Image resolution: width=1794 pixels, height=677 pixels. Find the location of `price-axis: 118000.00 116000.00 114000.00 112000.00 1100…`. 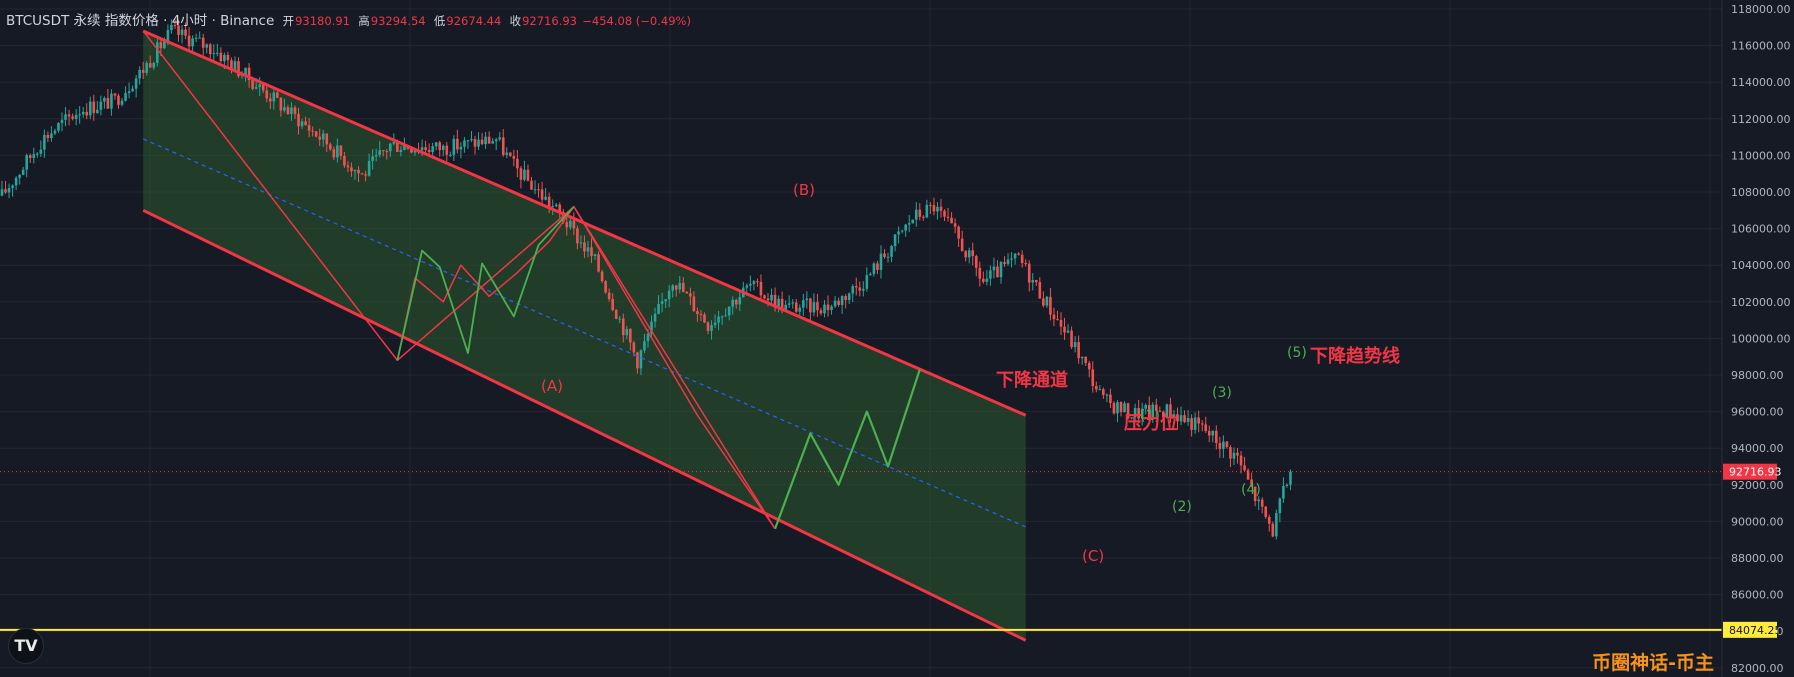

price-axis: 118000.00 116000.00 114000.00 112000.00 1100… is located at coordinates (1756, 338).